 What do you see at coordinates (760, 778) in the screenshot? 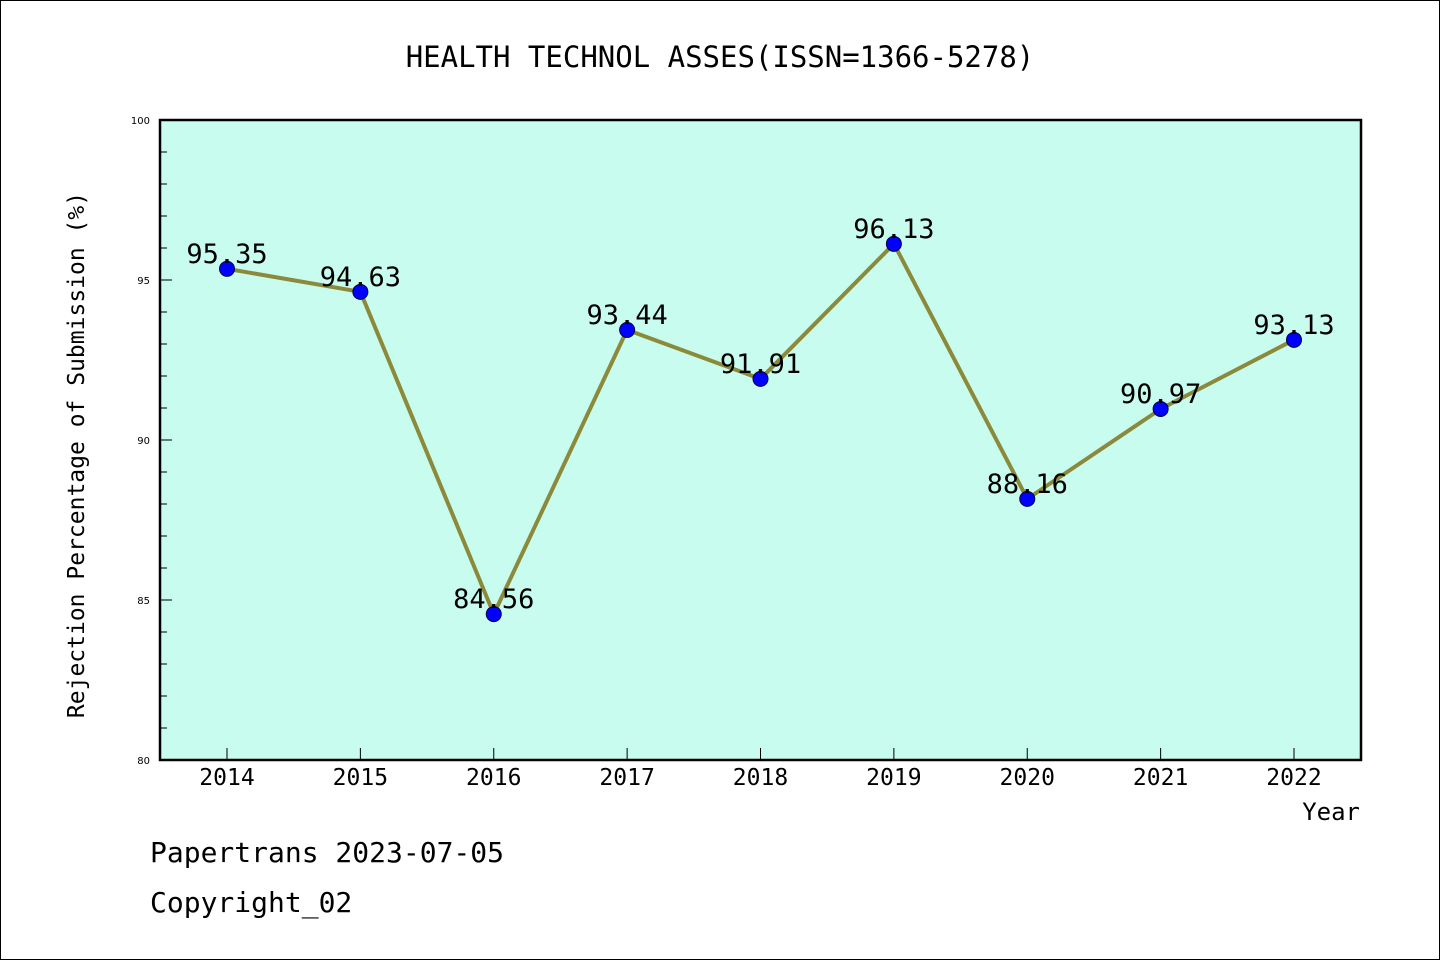
I see `x-tick-label: 2018` at bounding box center [760, 778].